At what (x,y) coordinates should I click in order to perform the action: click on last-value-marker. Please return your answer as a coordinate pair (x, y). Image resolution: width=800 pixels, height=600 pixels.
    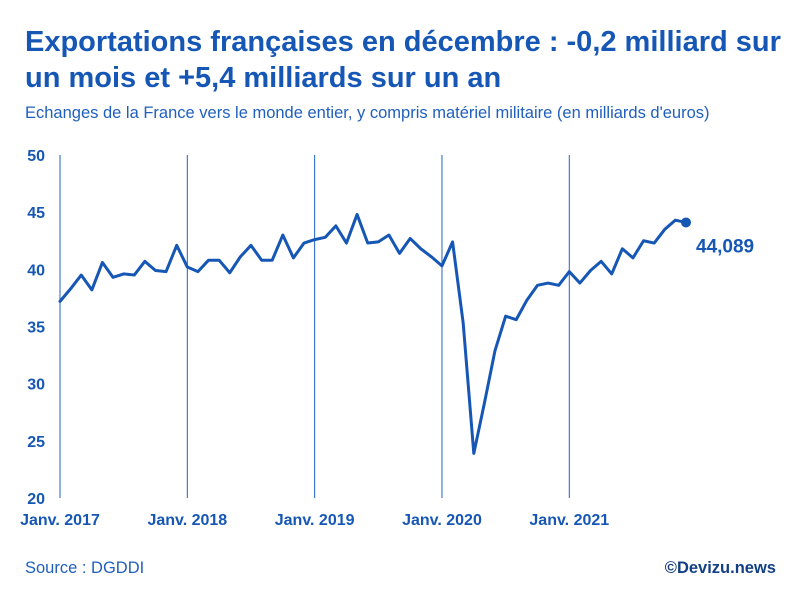
    Looking at the image, I should click on (686, 222).